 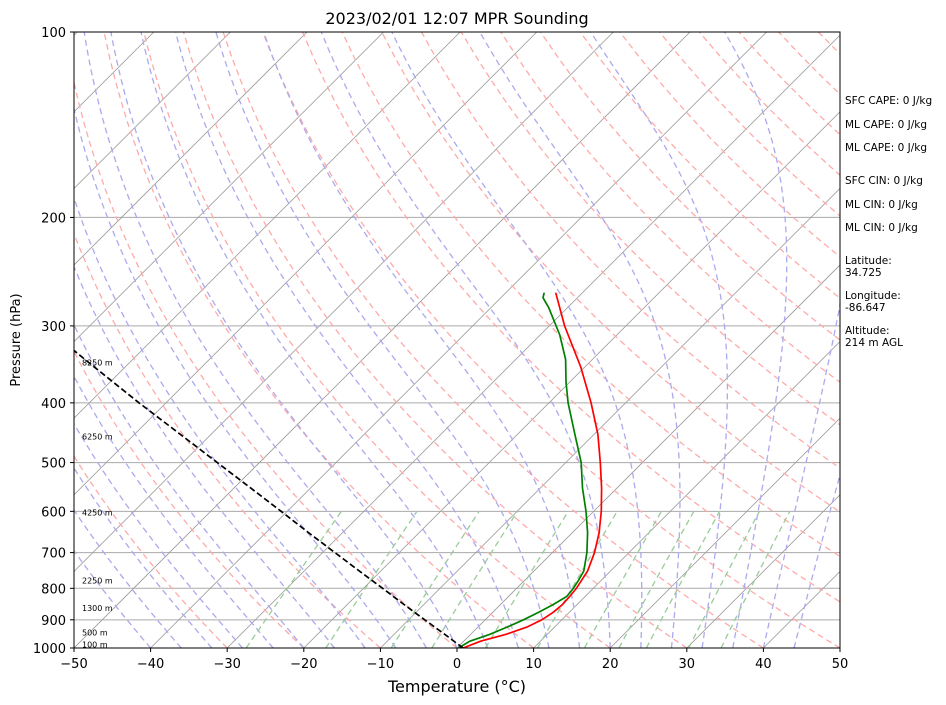 What do you see at coordinates (226, 664) in the screenshot?
I see `x-tick-label--30: −30` at bounding box center [226, 664].